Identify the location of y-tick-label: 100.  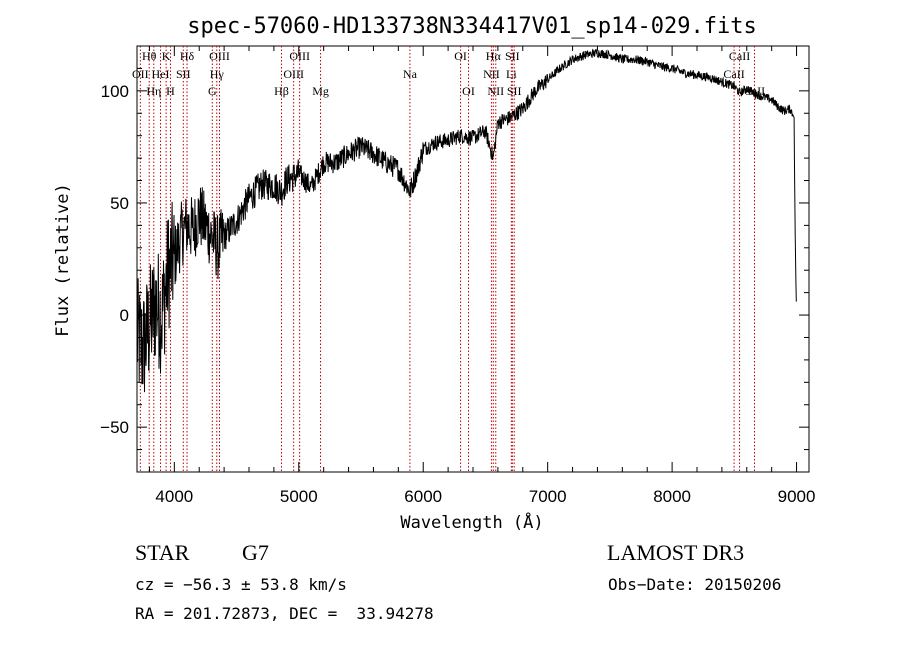
(115, 91).